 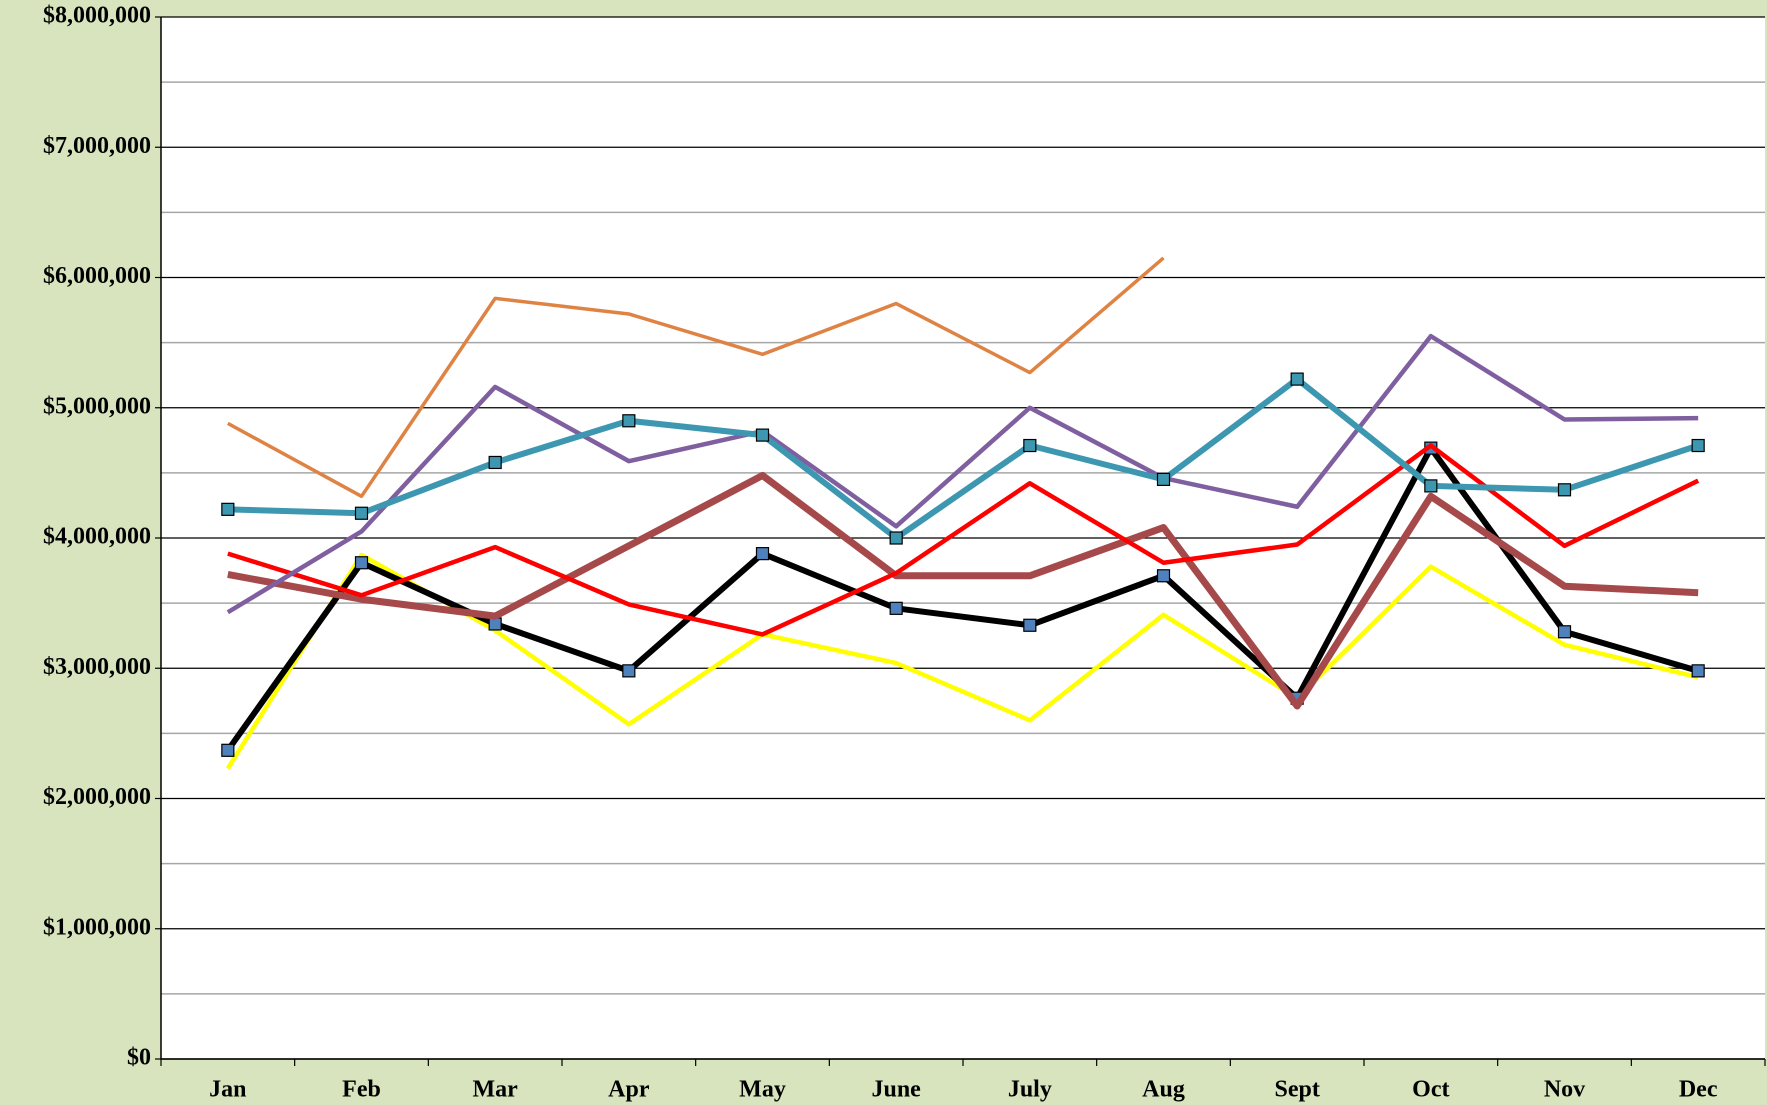 I want to click on y-tick-label: $8,000,000, so click(x=97, y=16).